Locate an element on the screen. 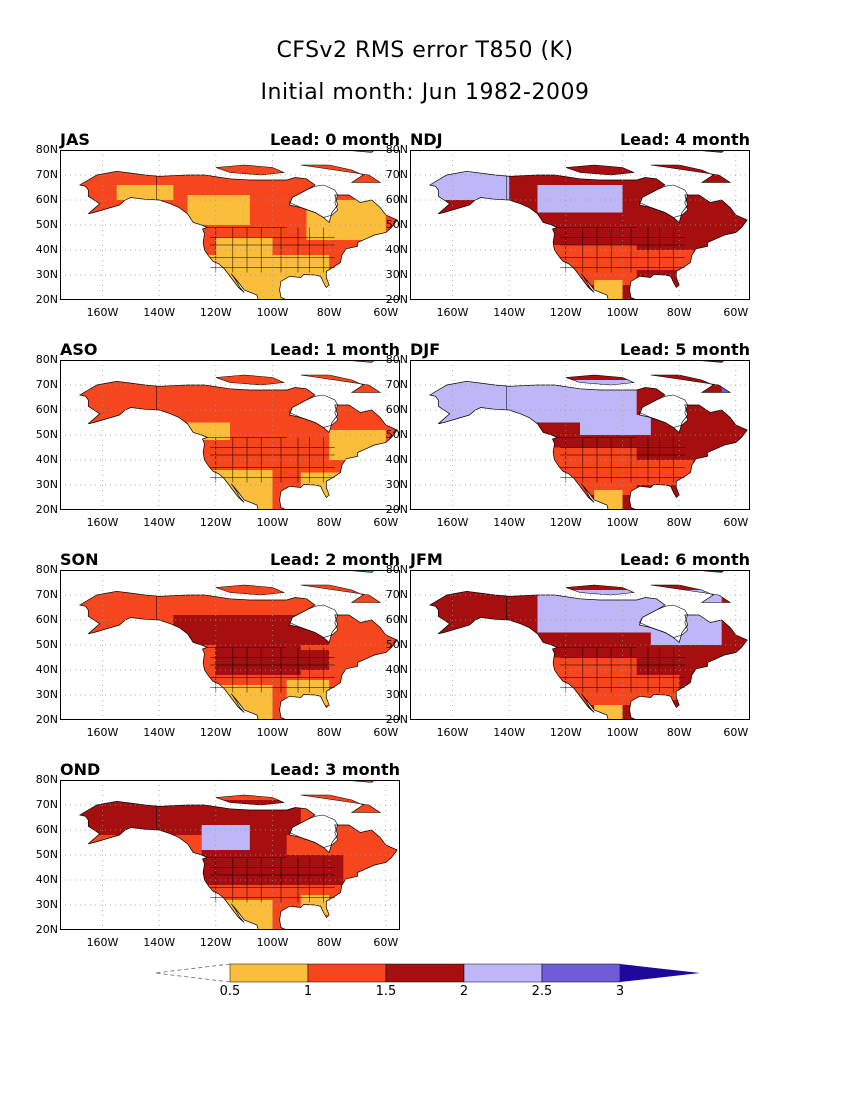  panel-season-label: ASO is located at coordinates (79, 349).